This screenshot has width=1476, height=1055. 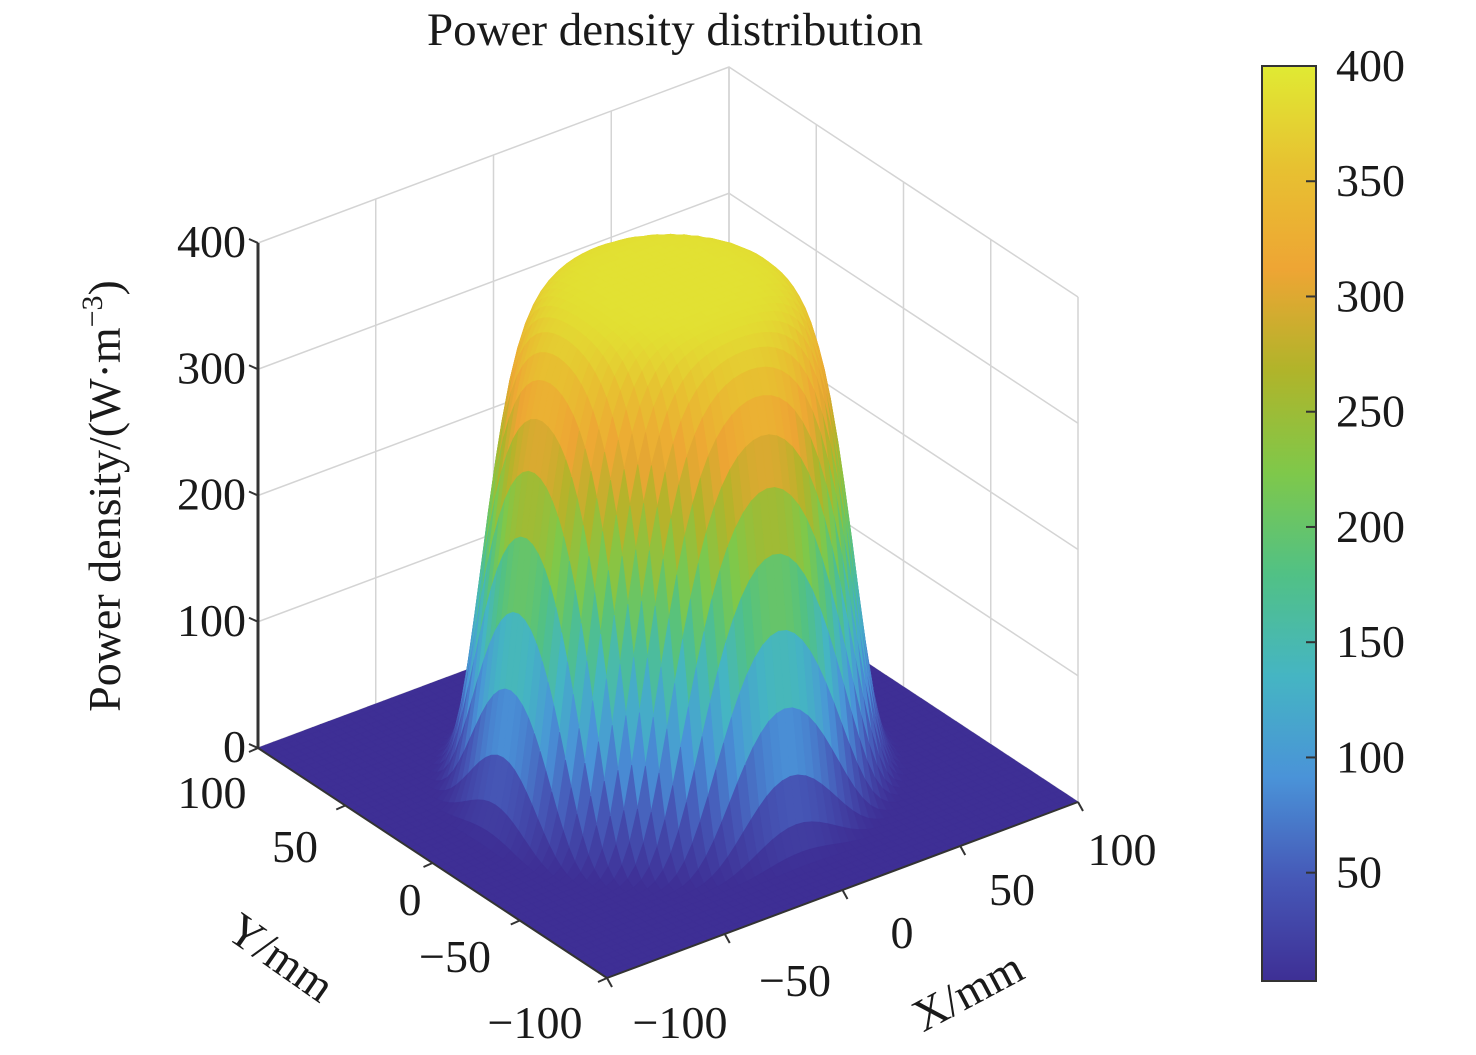 What do you see at coordinates (410, 899) in the screenshot?
I see `y-tick-label: 0` at bounding box center [410, 899].